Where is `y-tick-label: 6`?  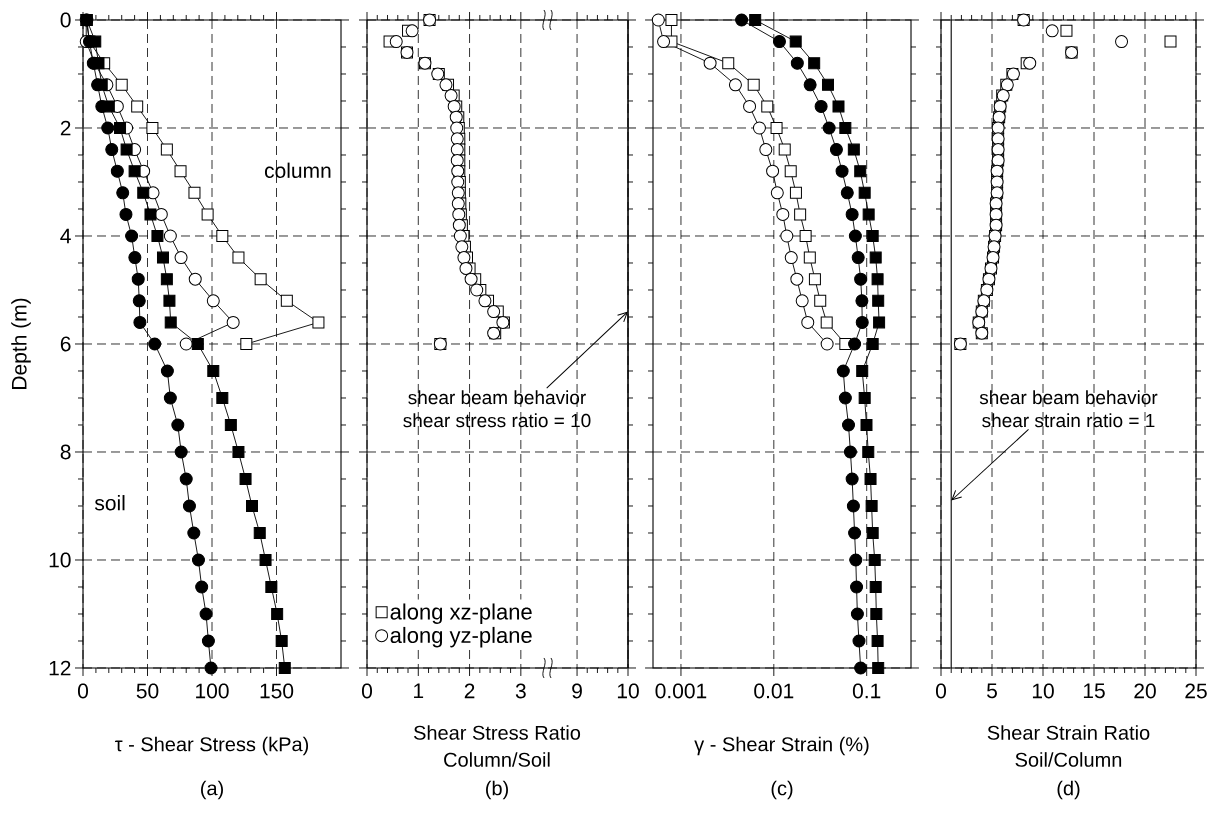
y-tick-label: 6 is located at coordinates (65, 344).